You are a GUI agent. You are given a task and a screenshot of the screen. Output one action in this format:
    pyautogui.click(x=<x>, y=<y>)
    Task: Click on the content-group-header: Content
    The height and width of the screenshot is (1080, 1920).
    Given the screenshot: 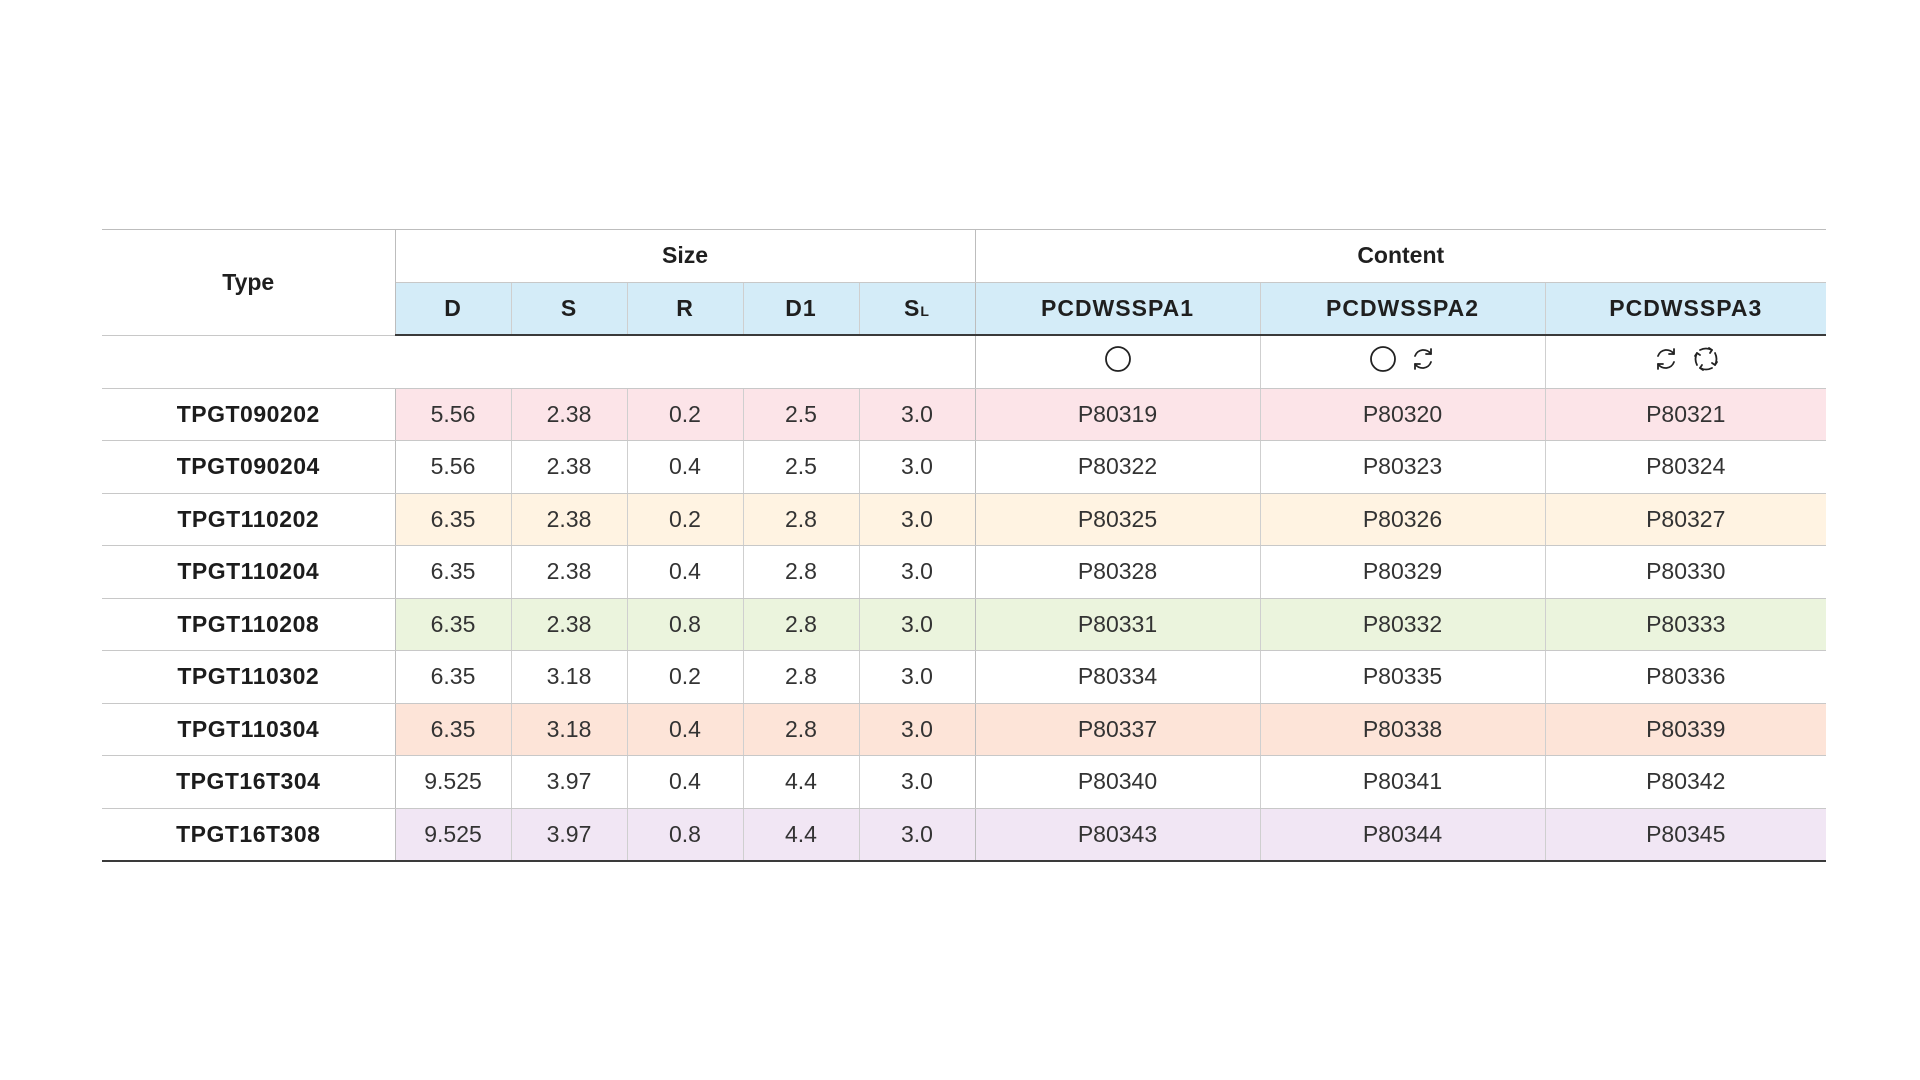 What is the action you would take?
    pyautogui.click(x=1400, y=256)
    